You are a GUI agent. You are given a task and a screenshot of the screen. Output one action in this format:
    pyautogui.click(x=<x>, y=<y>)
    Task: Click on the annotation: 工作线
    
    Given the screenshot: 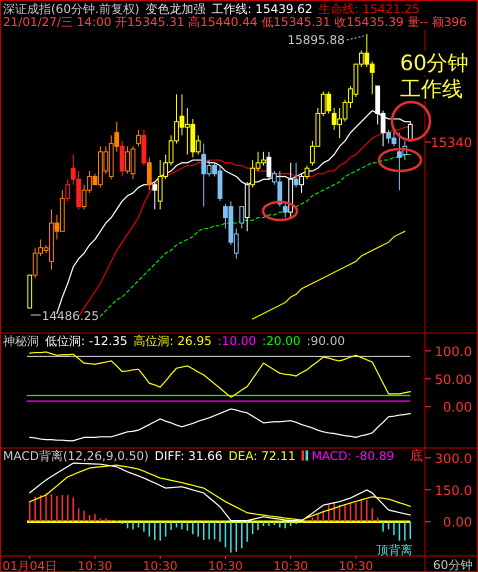 What is the action you would take?
    pyautogui.click(x=431, y=89)
    